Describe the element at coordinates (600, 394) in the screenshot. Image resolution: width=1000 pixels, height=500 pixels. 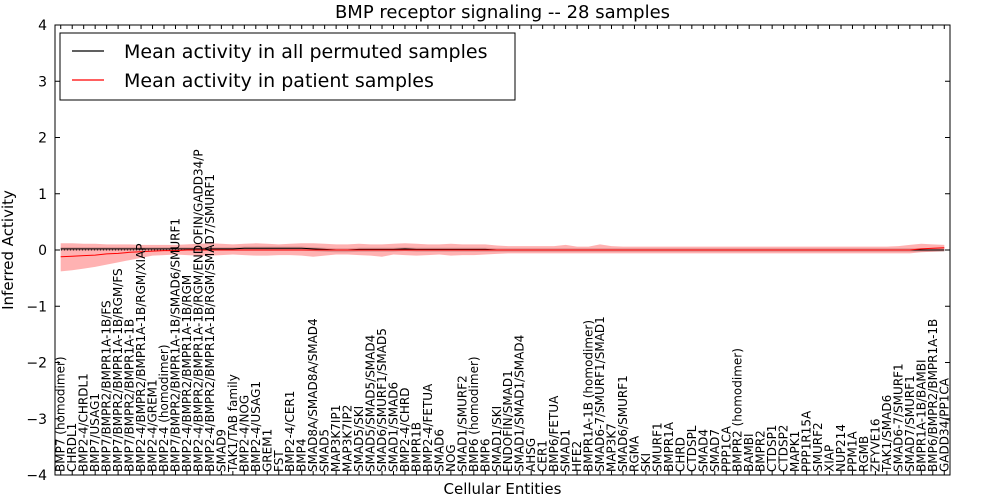
I see `category-label: SMAD6-7/SMURF1/SMAD1` at that location.